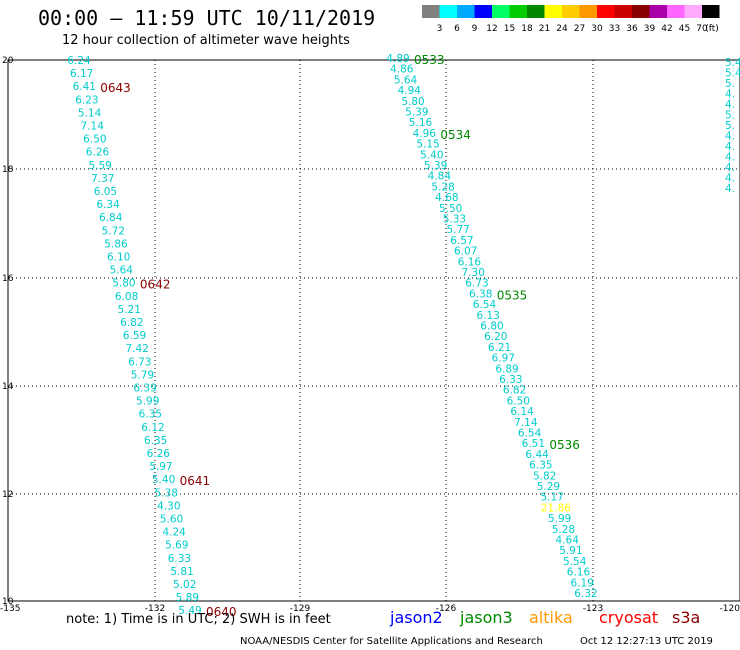 The height and width of the screenshot is (650, 740). I want to click on x-tick-label: -135, so click(10, 609).